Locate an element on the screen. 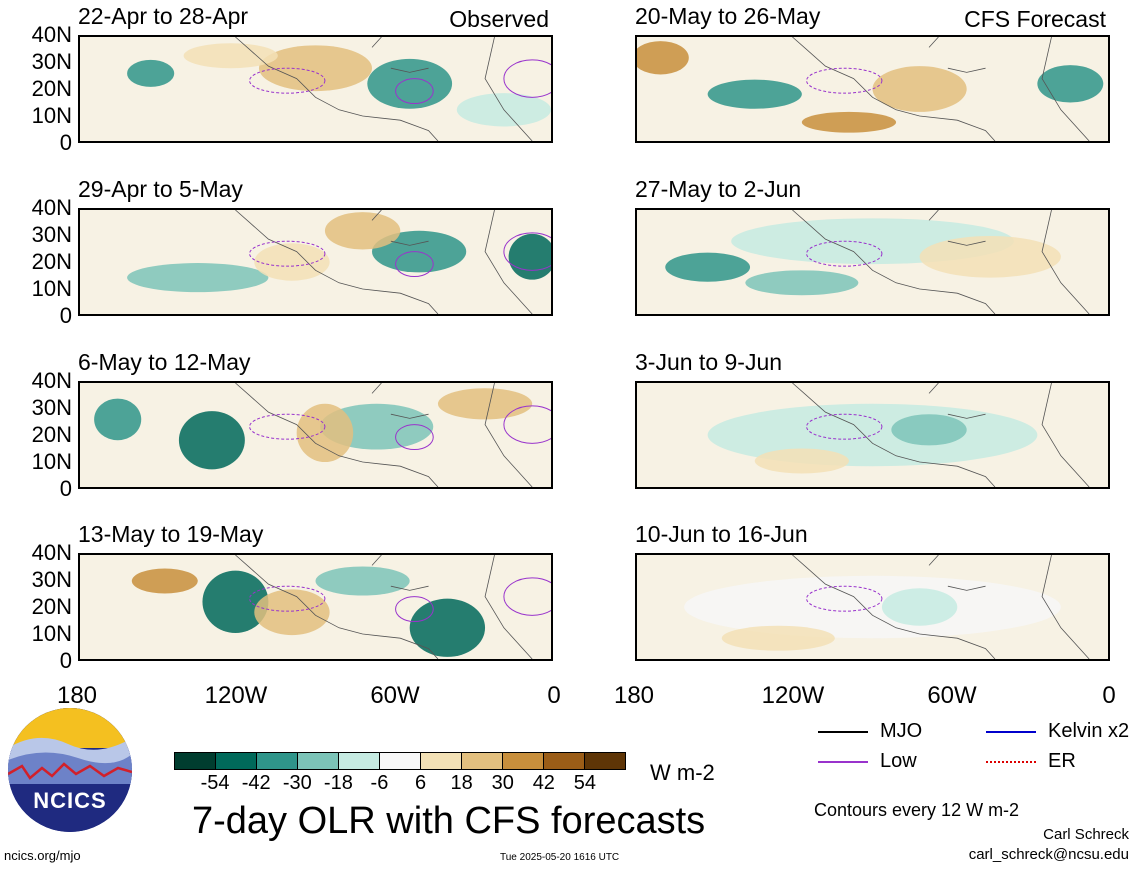  panel-title: 20-May to 26-May is located at coordinates (728, 16).